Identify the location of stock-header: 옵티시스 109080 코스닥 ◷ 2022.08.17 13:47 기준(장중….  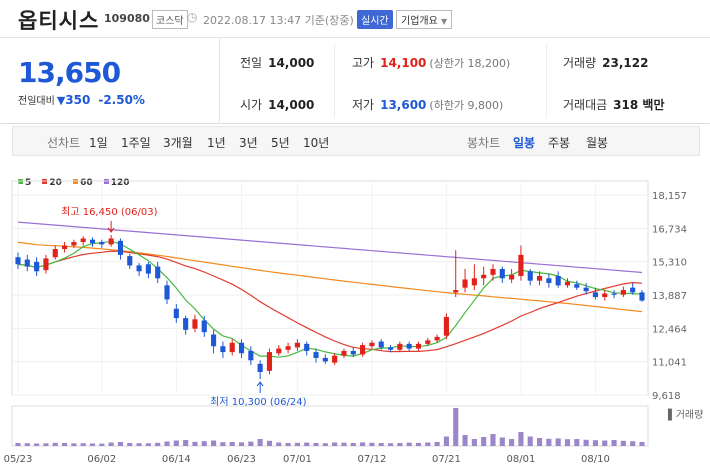
(355, 19).